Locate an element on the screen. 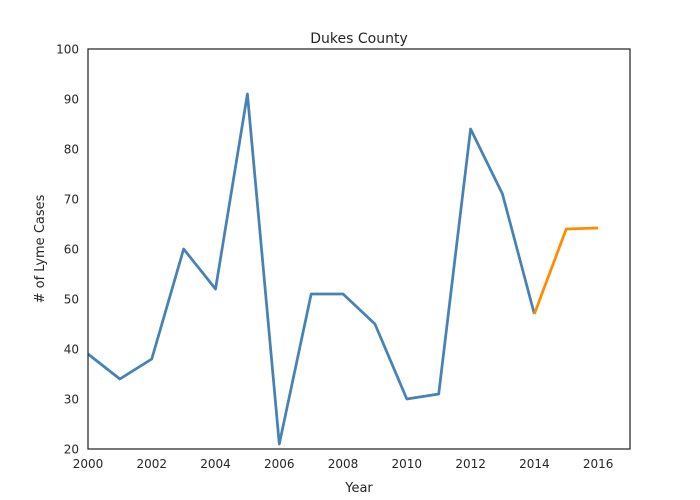 The height and width of the screenshot is (500, 700). y-tick-label: 60 is located at coordinates (71, 250).